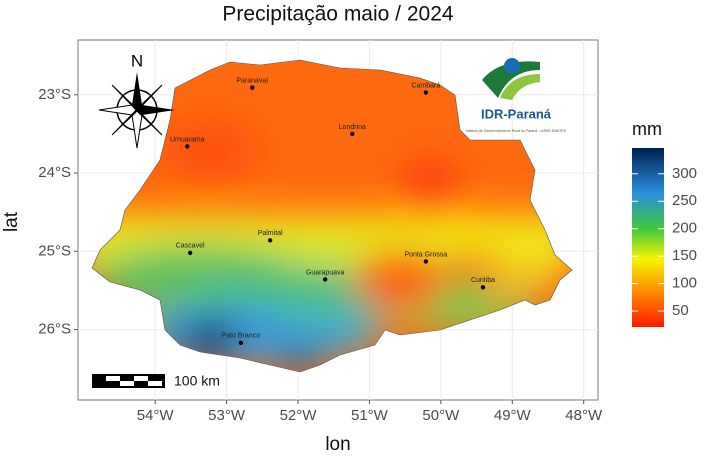  What do you see at coordinates (156, 381) in the screenshot?
I see `scale-bar: 100 km` at bounding box center [156, 381].